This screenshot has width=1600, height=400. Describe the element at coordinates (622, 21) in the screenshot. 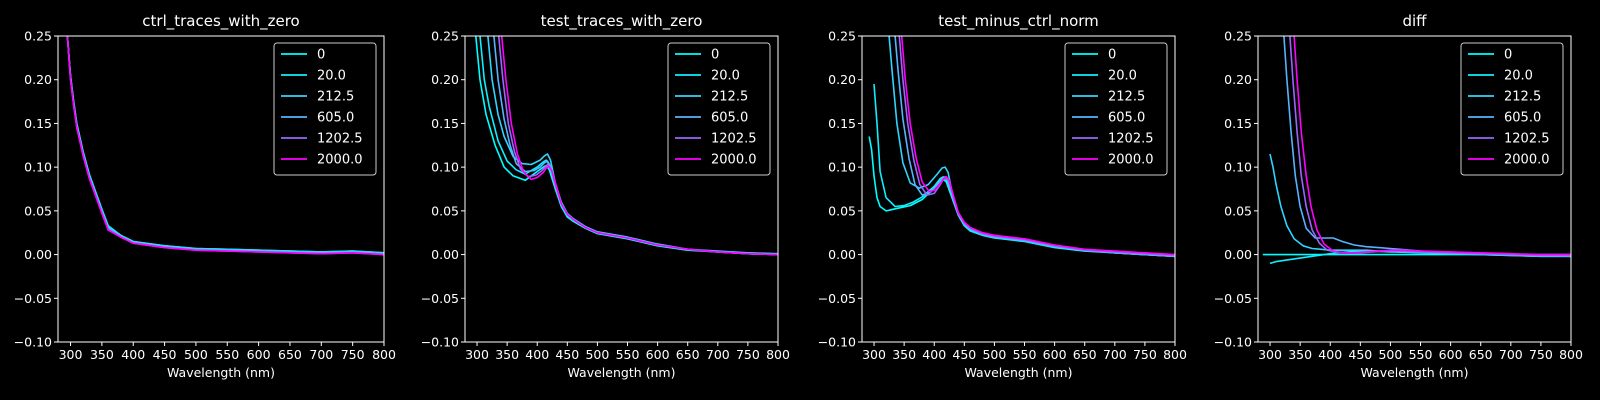

I see `chart-title: test_traces_with_zero` at that location.